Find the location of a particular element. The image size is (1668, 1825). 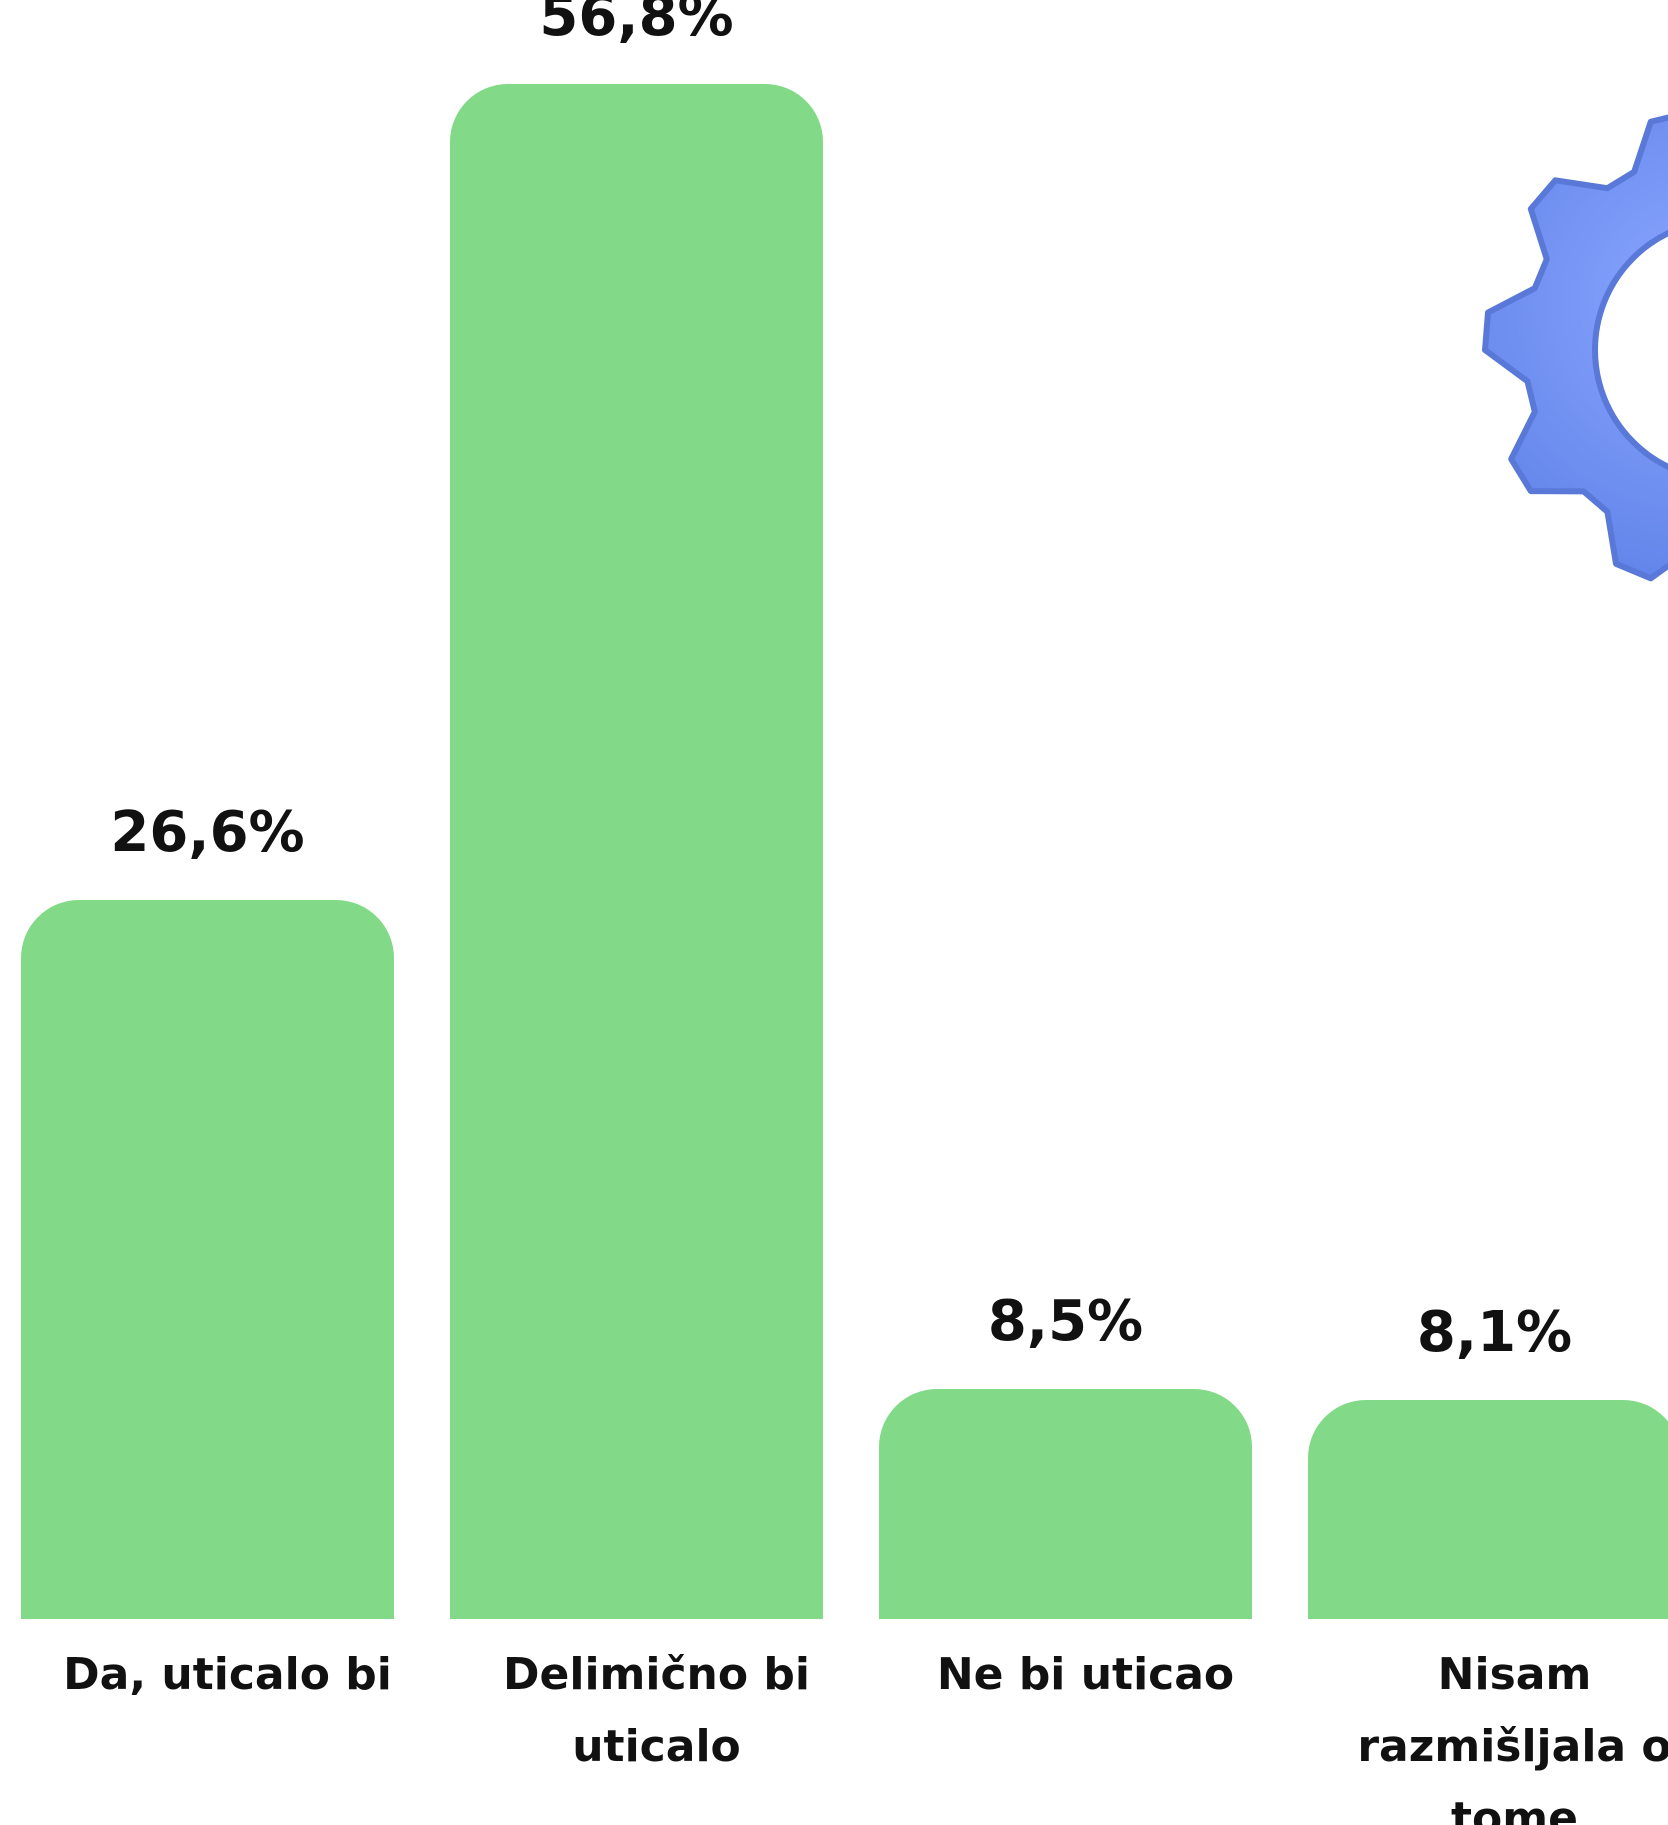

category-label: Da, uticalo bi is located at coordinates (227, 1674).